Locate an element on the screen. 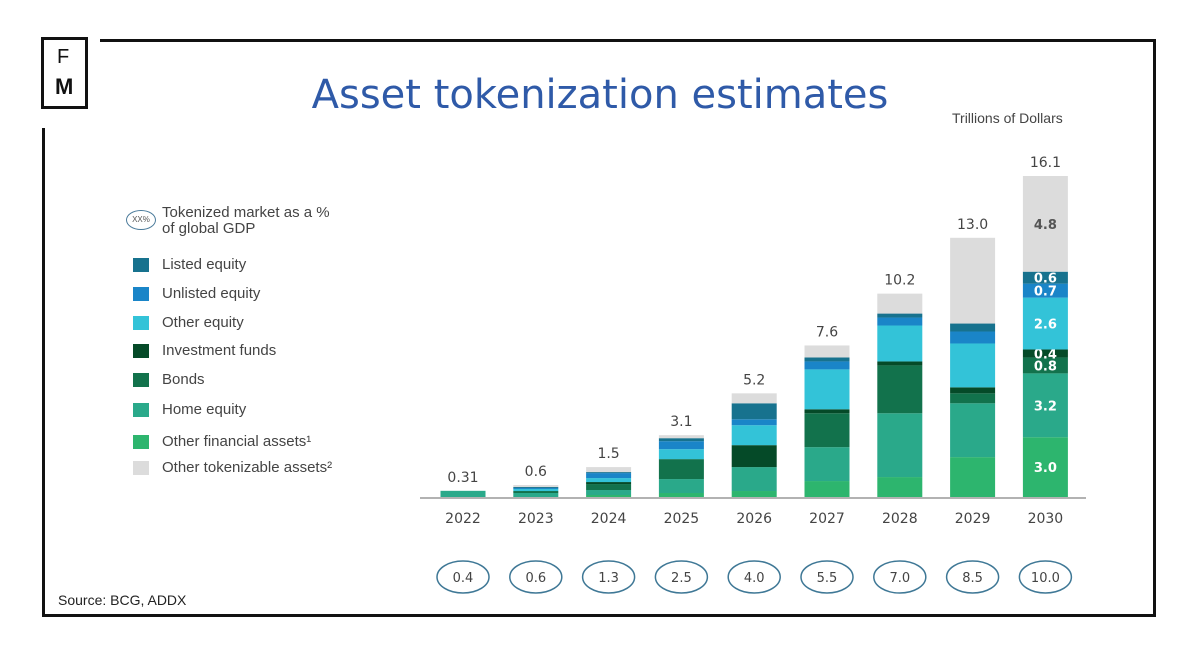  data-label: 3.2 is located at coordinates (1045, 406).